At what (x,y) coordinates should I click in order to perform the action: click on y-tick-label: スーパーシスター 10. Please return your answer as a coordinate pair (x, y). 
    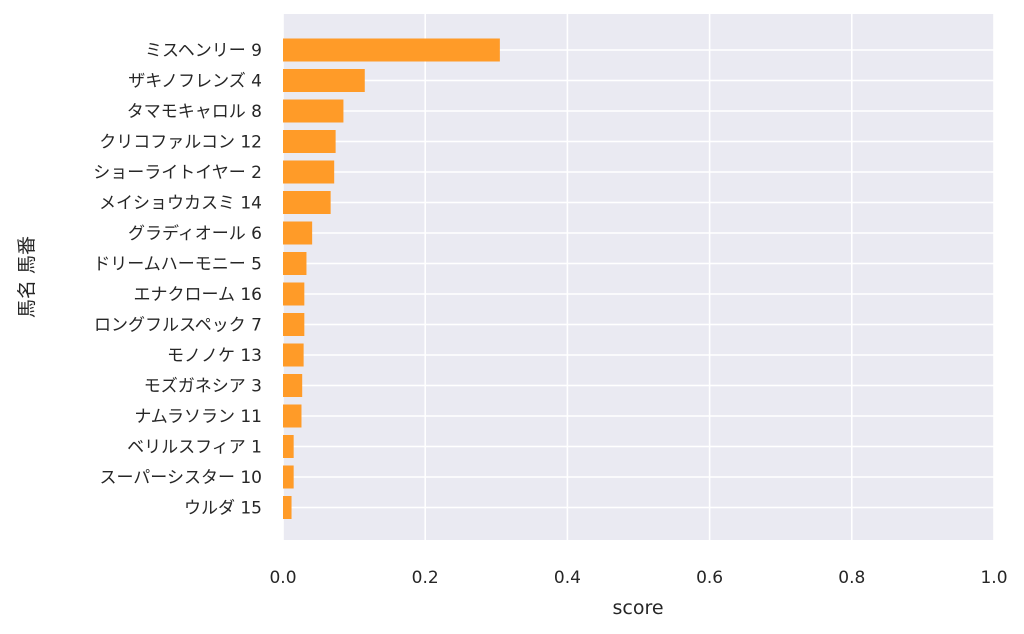
    Looking at the image, I should click on (180, 478).